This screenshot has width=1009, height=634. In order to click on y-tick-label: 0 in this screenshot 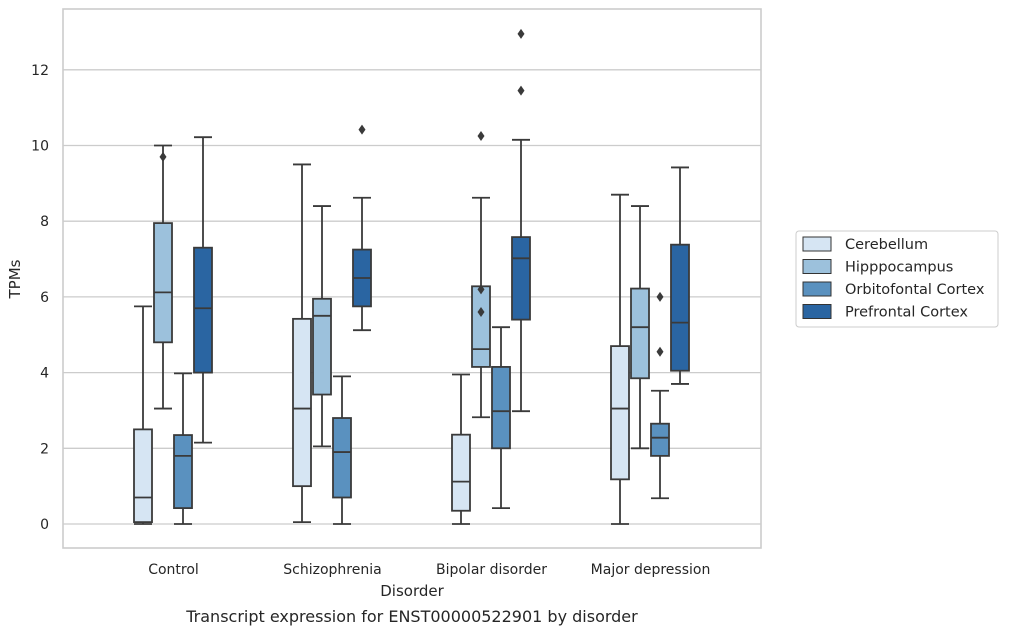, I will do `click(44, 525)`.